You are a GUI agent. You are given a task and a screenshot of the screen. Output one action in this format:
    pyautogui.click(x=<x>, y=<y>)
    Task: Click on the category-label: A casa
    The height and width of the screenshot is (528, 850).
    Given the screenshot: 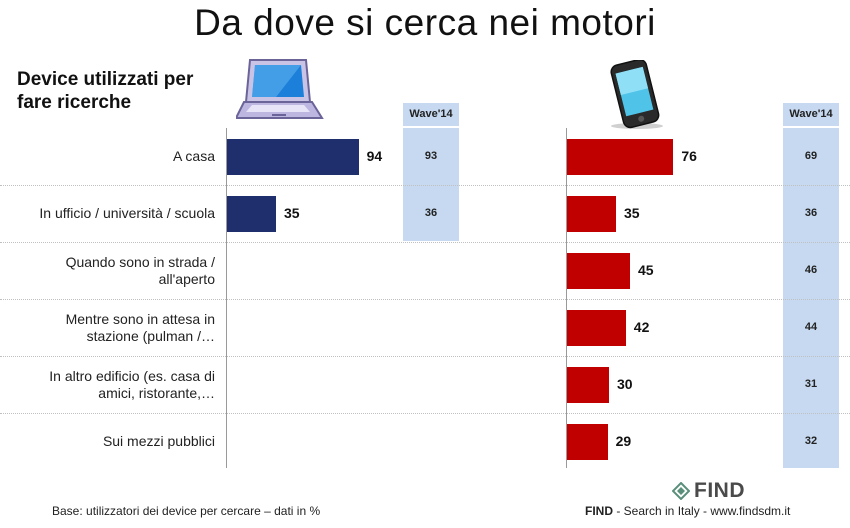 What is the action you would take?
    pyautogui.click(x=193, y=156)
    